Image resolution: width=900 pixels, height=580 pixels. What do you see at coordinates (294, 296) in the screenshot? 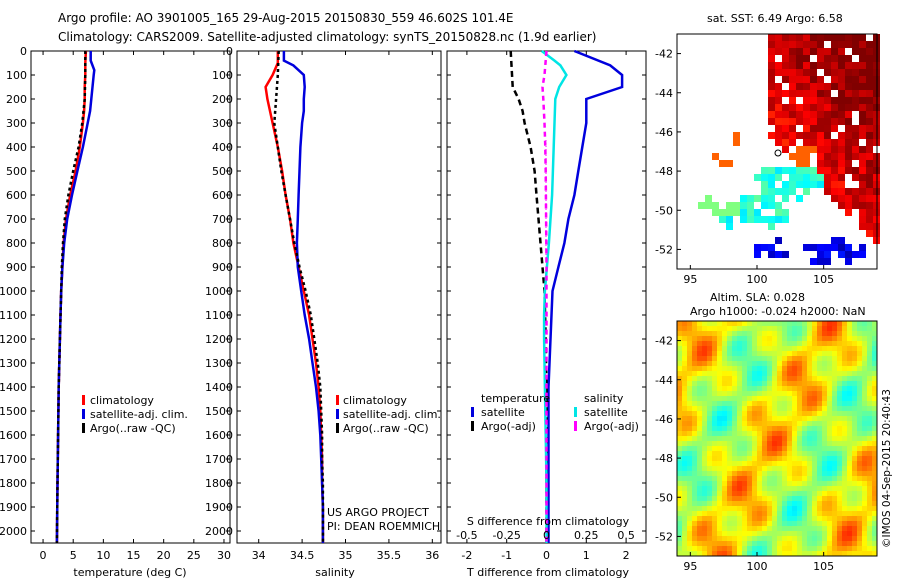
I see `salinity-profiles` at bounding box center [294, 296].